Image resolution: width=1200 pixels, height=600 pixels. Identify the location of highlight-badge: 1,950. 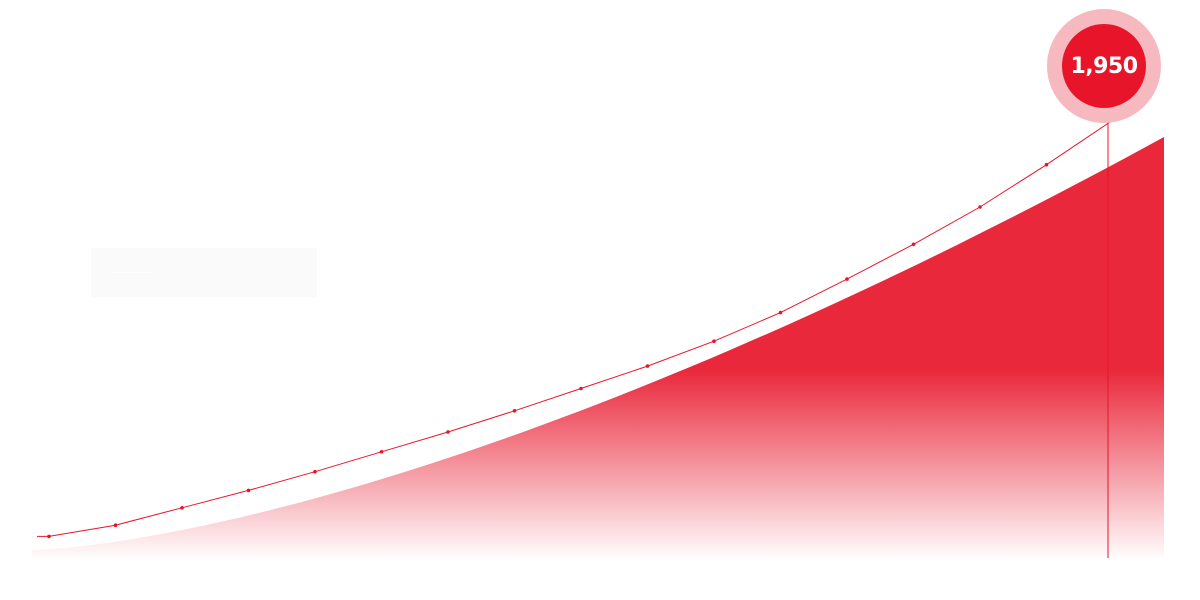
(1104, 66).